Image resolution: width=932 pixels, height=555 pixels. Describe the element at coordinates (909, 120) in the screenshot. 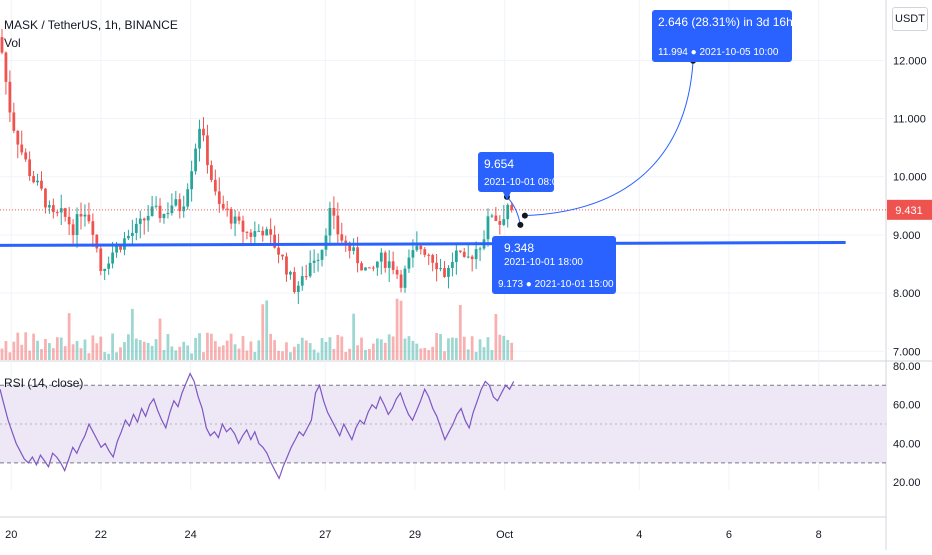

I see `price-tick-label: 11.000` at that location.